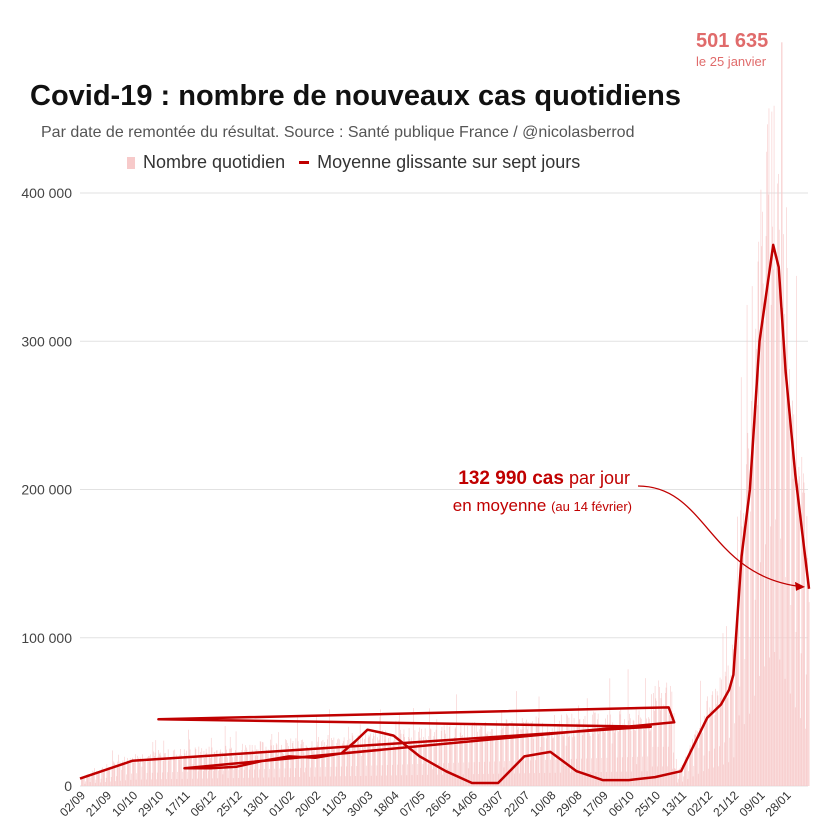 This screenshot has height=825, width=820. I want to click on x-tick-label: 29/10, so click(150, 803).